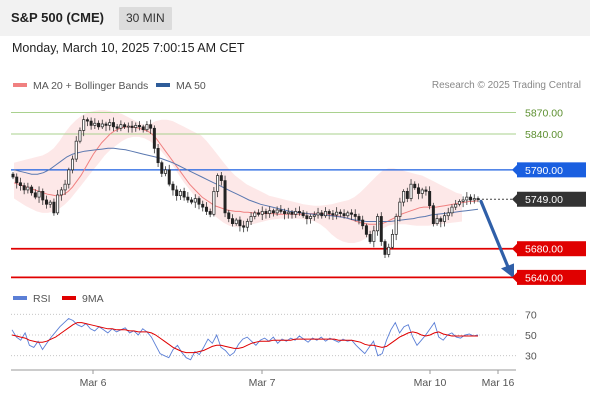  Describe the element at coordinates (20, 298) in the screenshot. I see `legend-swatch-icon` at that location.